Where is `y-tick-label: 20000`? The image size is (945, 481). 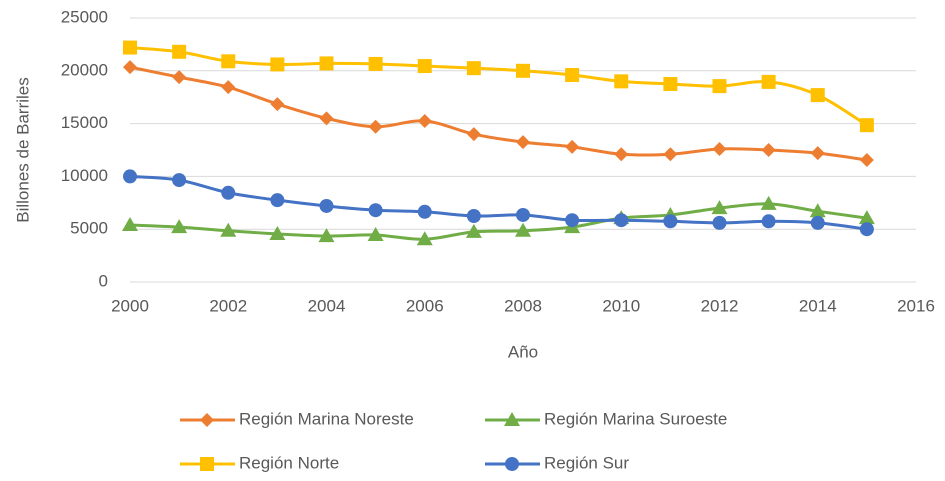 y-tick-label: 20000 is located at coordinates (84, 69).